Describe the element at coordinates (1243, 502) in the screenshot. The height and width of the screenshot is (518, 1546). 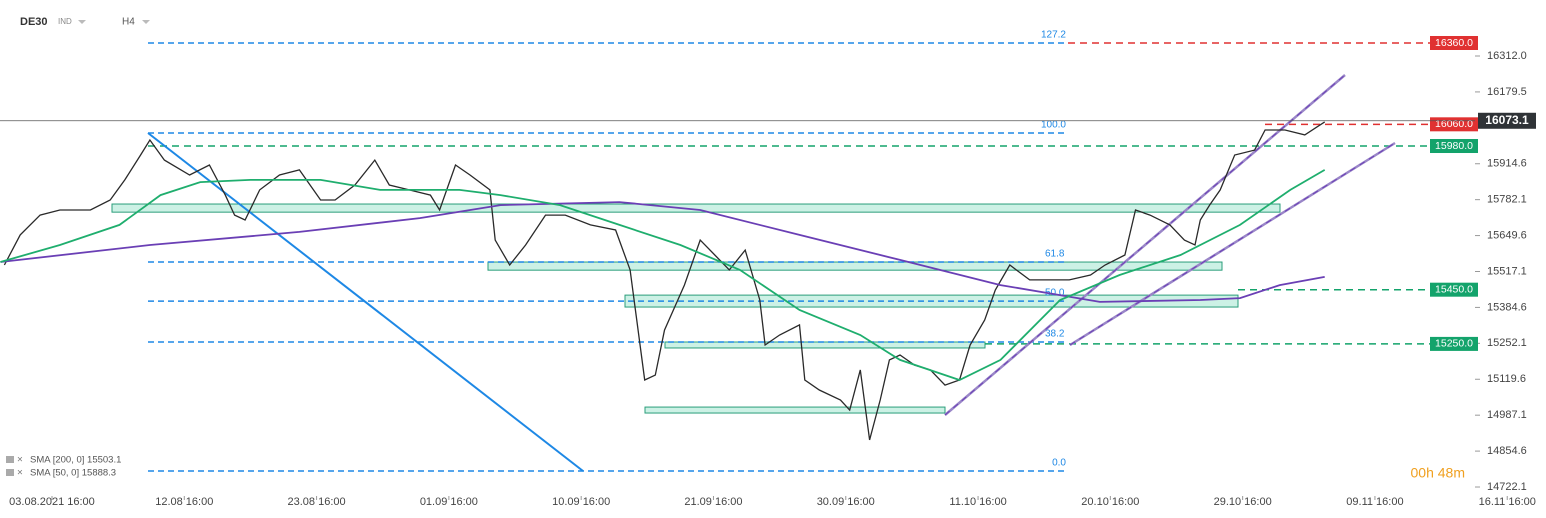
I see `x-tick-label: 29.10 16:00` at that location.